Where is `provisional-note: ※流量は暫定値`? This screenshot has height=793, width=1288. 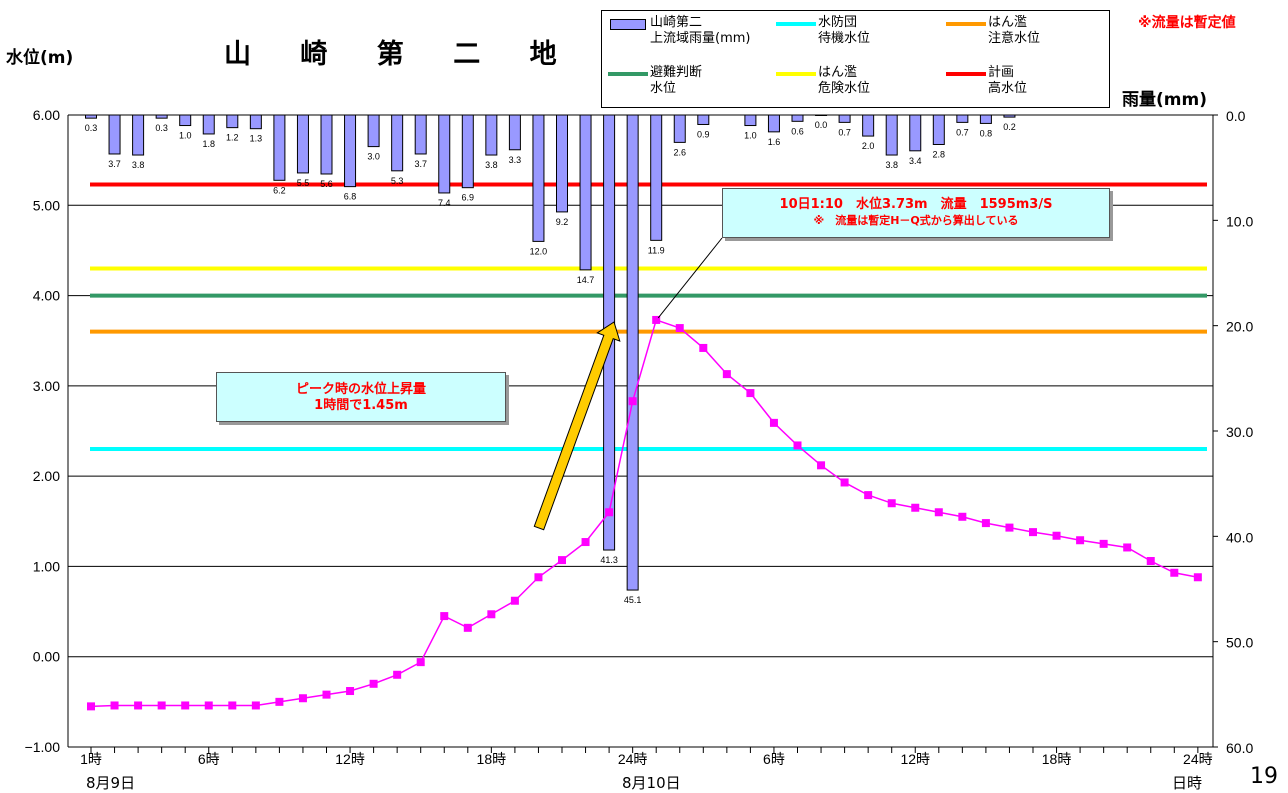 provisional-note: ※流量は暫定値 is located at coordinates (1187, 23).